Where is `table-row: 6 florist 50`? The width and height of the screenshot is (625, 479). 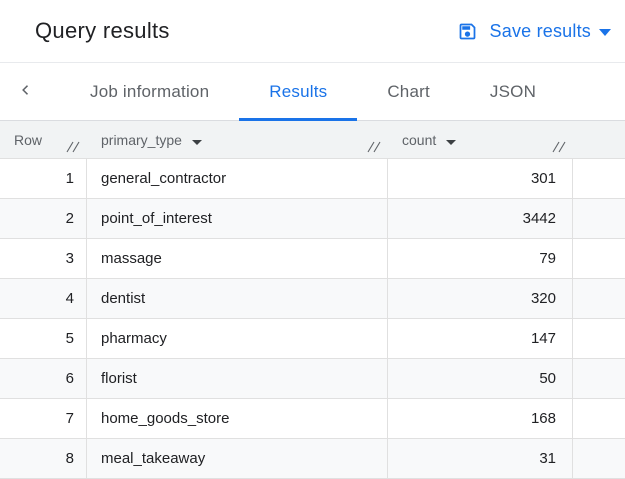 table-row: 6 florist 50 is located at coordinates (312, 379).